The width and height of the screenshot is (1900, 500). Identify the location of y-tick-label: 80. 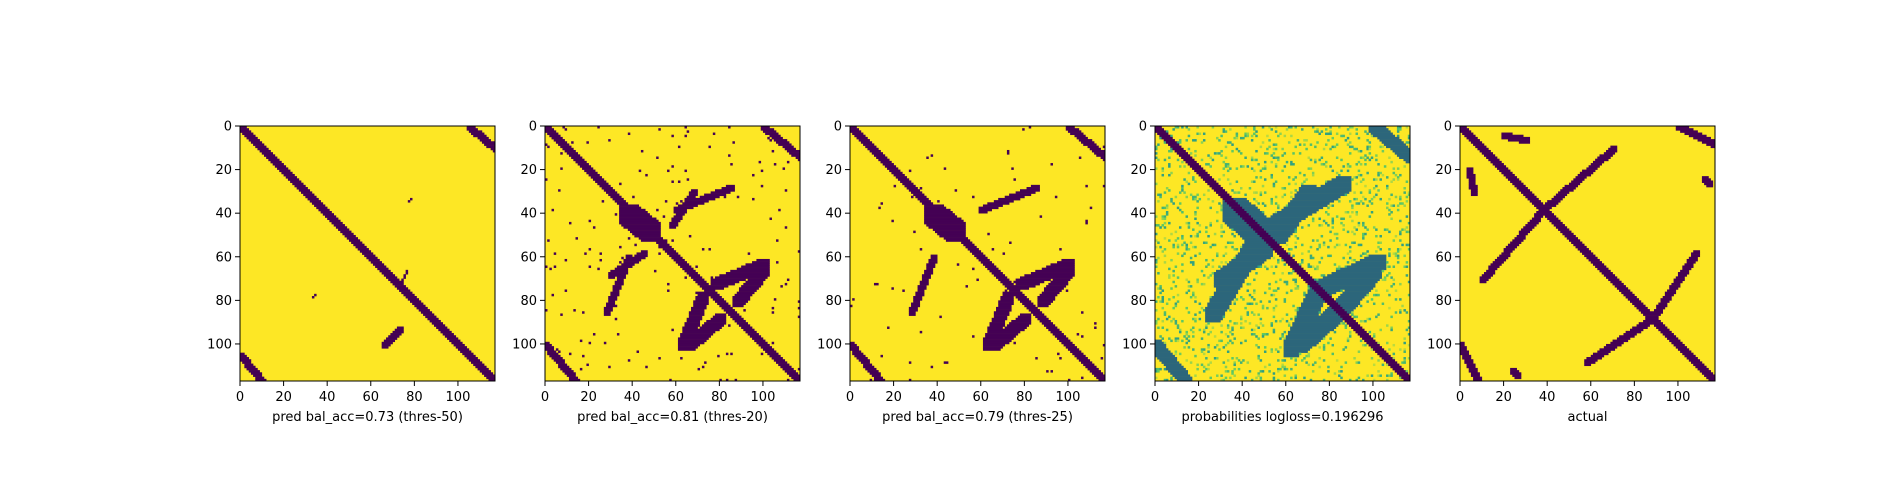
(833, 301).